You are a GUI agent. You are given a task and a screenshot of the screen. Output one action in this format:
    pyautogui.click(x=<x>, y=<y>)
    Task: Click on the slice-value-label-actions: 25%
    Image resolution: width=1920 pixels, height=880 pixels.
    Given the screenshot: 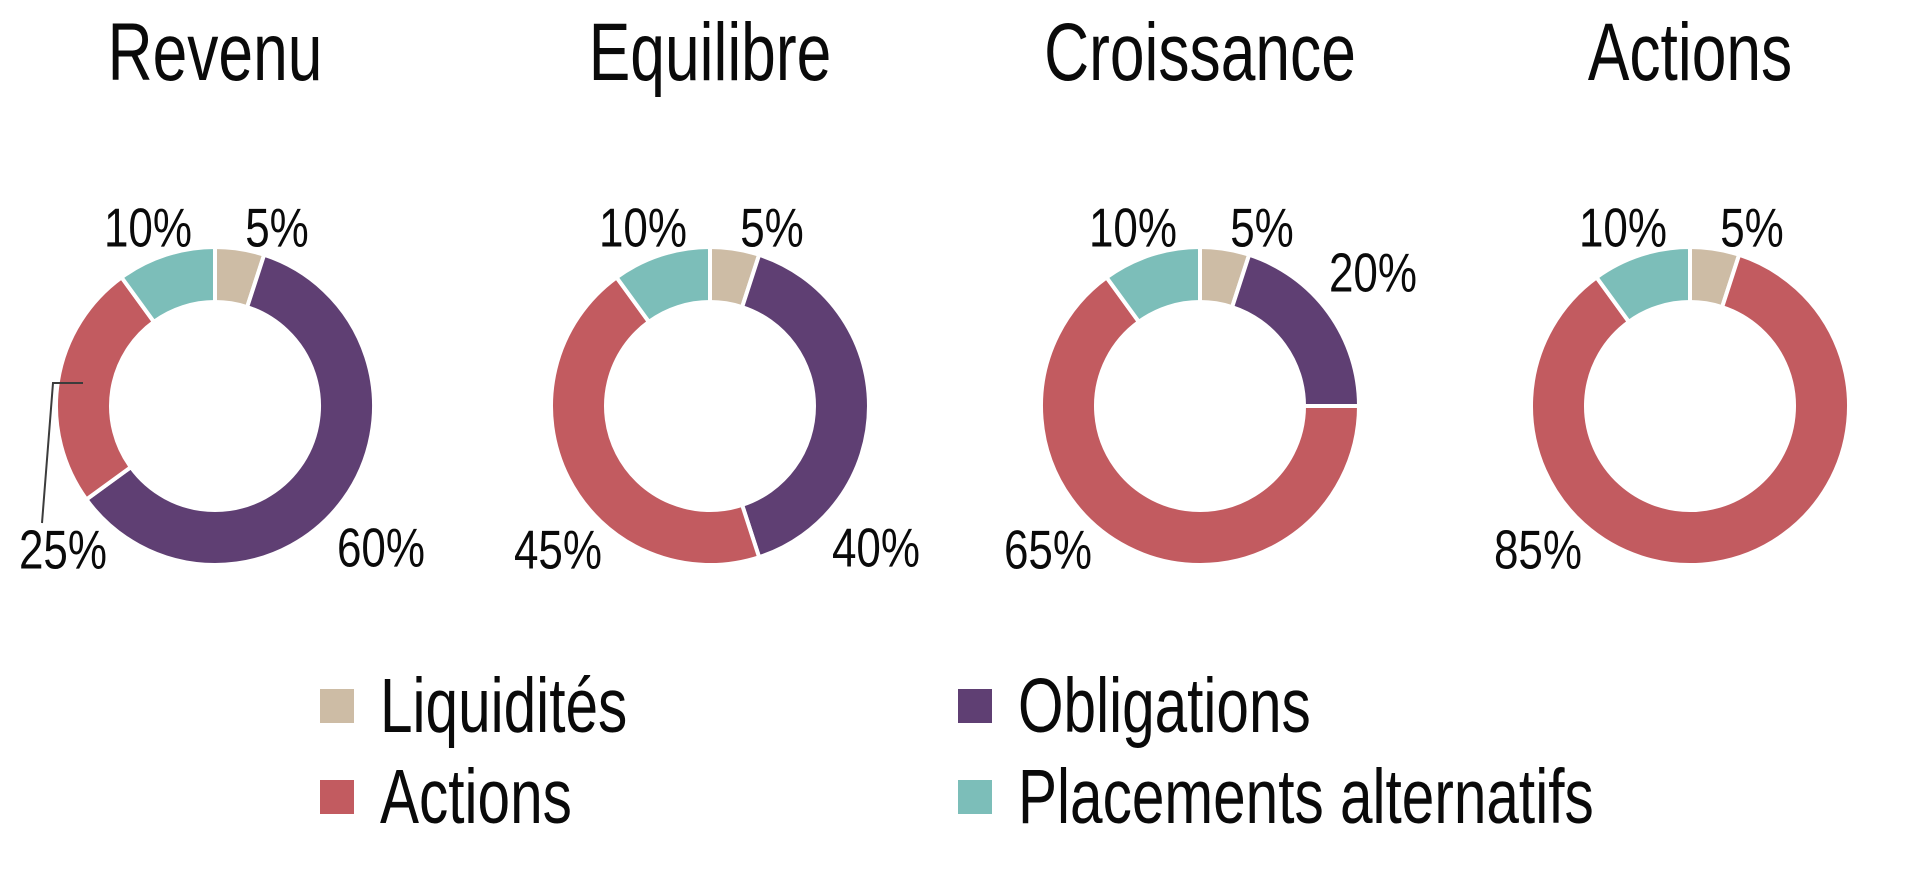 What is the action you would take?
    pyautogui.click(x=63, y=549)
    